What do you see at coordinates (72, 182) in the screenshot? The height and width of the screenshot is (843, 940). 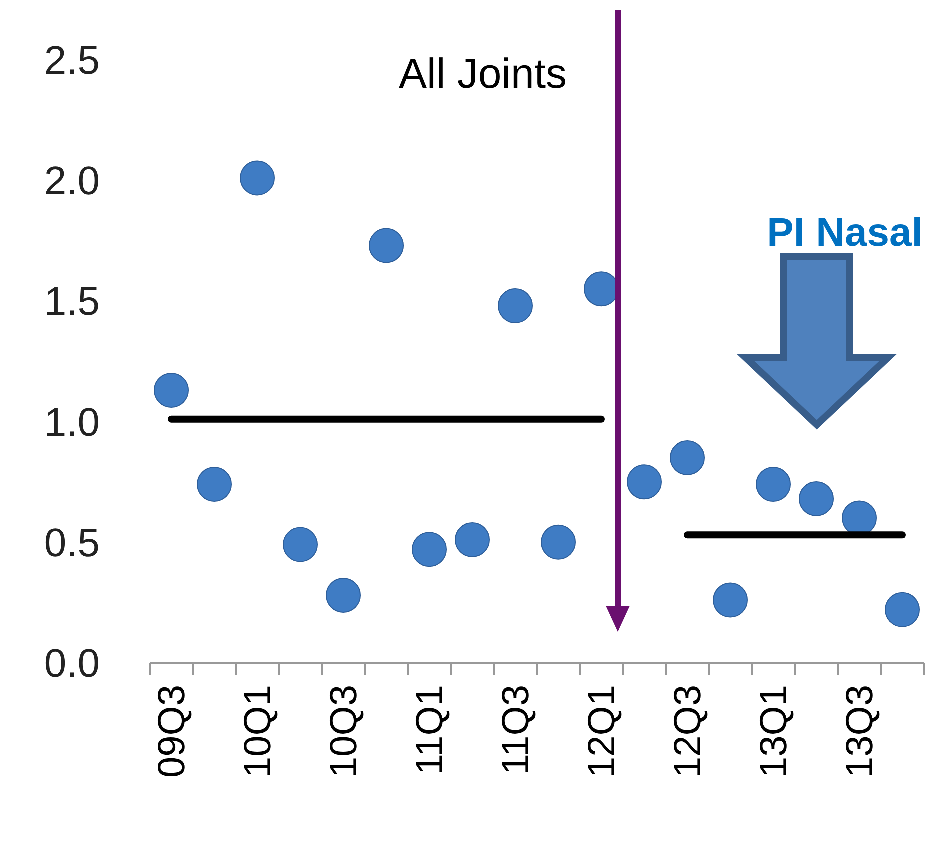 I see `y-tick-label: 2.0` at bounding box center [72, 182].